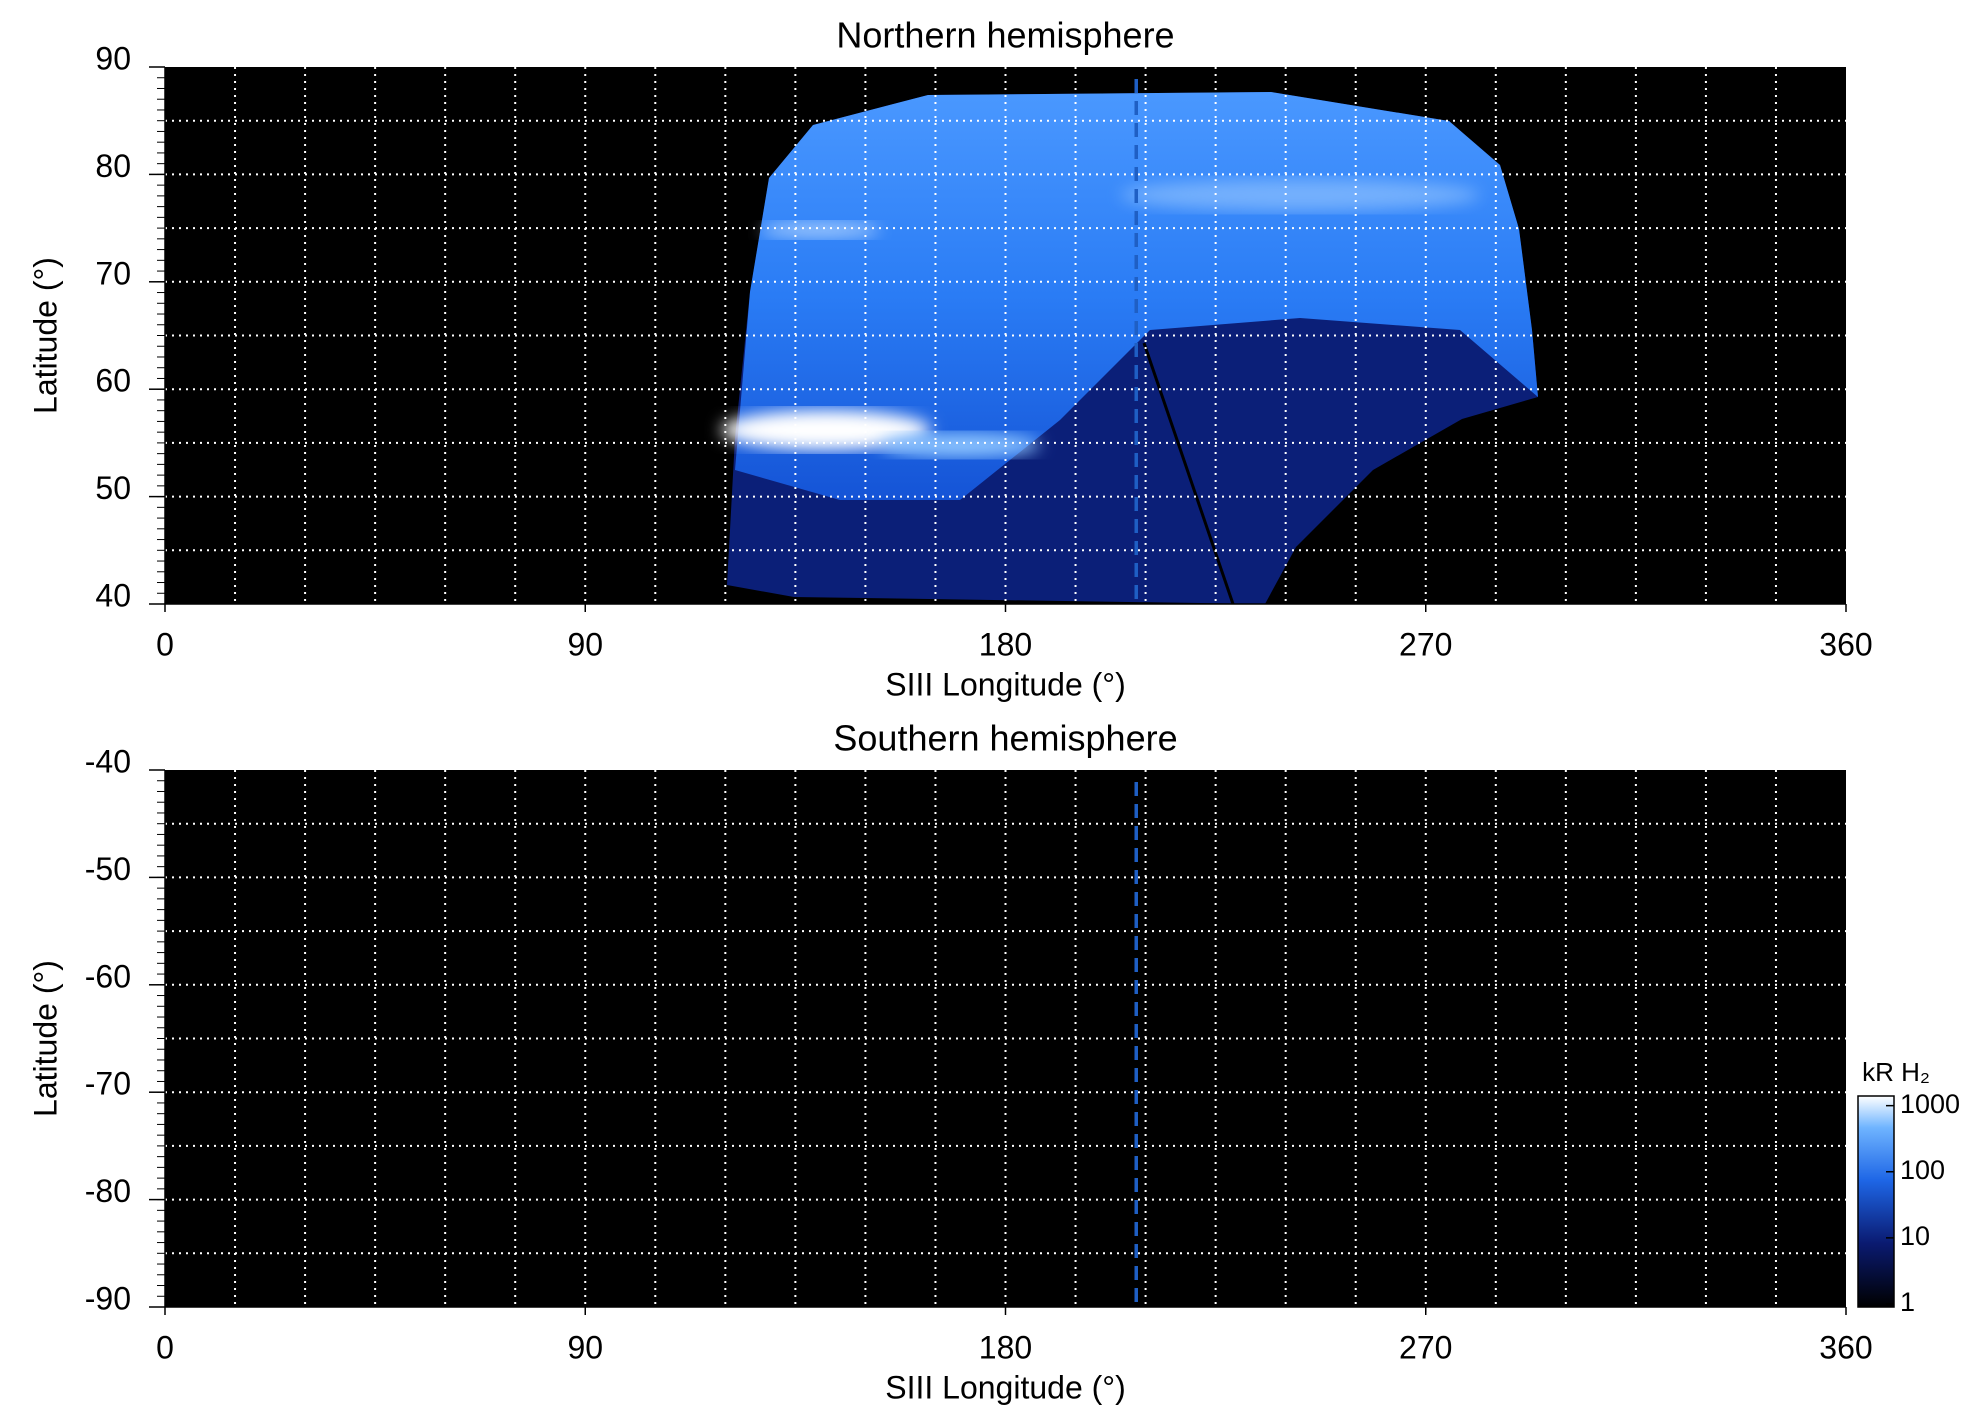 This screenshot has height=1428, width=1983. What do you see at coordinates (1907, 1302) in the screenshot?
I see `colorbar-tick-label: 1` at bounding box center [1907, 1302].